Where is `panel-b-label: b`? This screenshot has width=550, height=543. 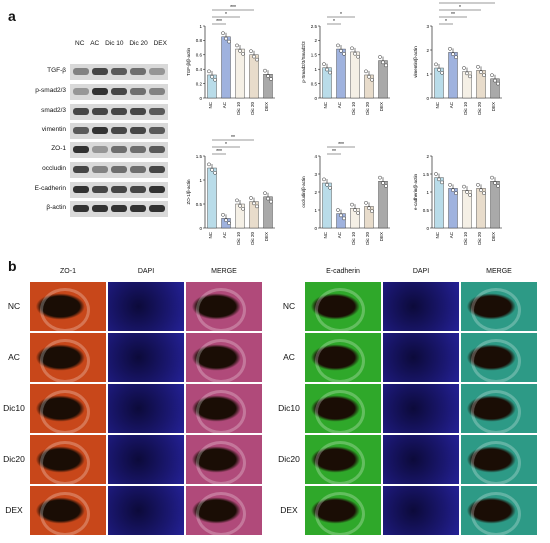
panel-b-label: b is located at coordinates (12, 266).